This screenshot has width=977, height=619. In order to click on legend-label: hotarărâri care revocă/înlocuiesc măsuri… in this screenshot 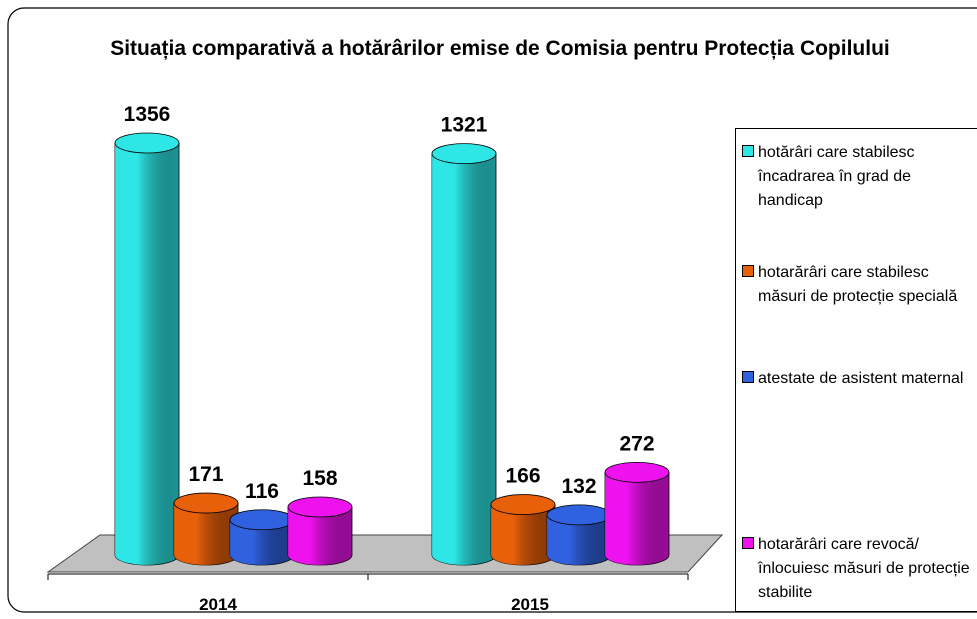, I will do `click(864, 568)`.